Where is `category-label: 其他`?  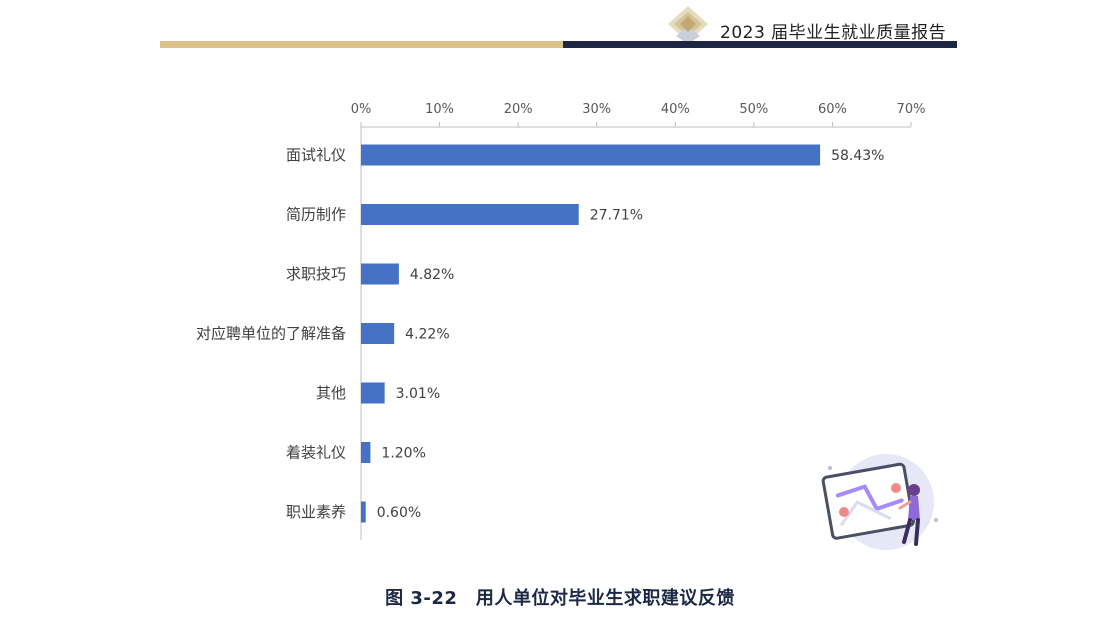
category-label: 其他 is located at coordinates (331, 393).